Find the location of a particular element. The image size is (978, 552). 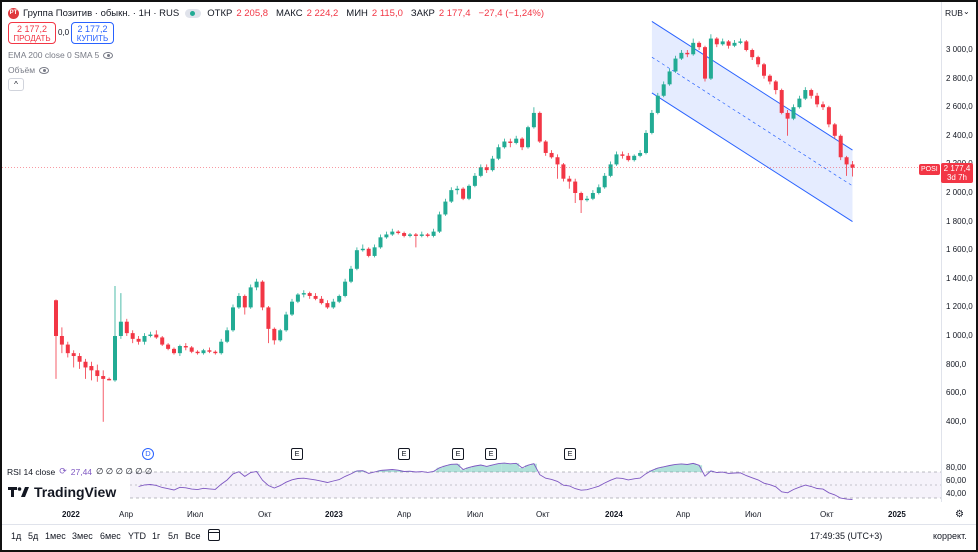

range-1d-button: 1д is located at coordinates (16, 536).